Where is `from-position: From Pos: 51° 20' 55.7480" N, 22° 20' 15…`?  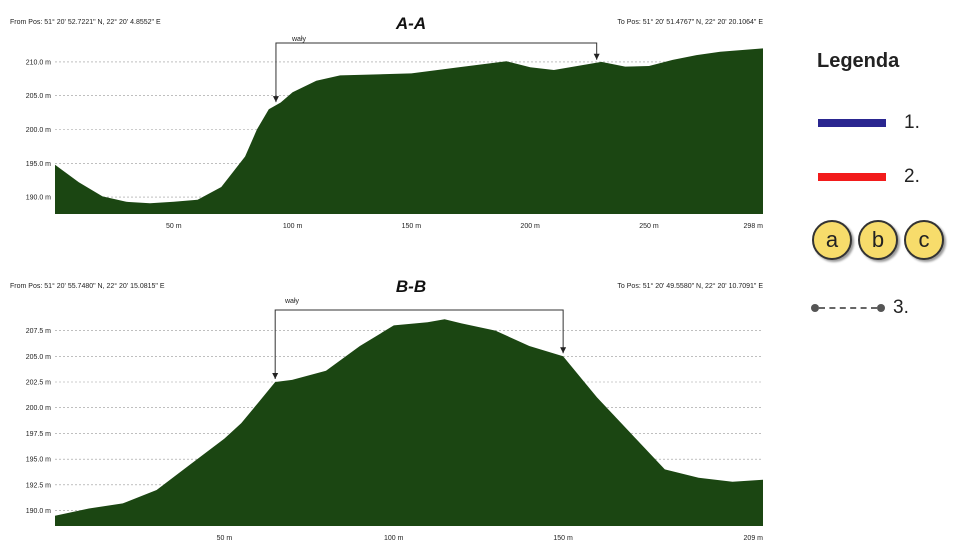 from-position: From Pos: 51° 20' 55.7480" N, 22° 20' 15… is located at coordinates (87, 286).